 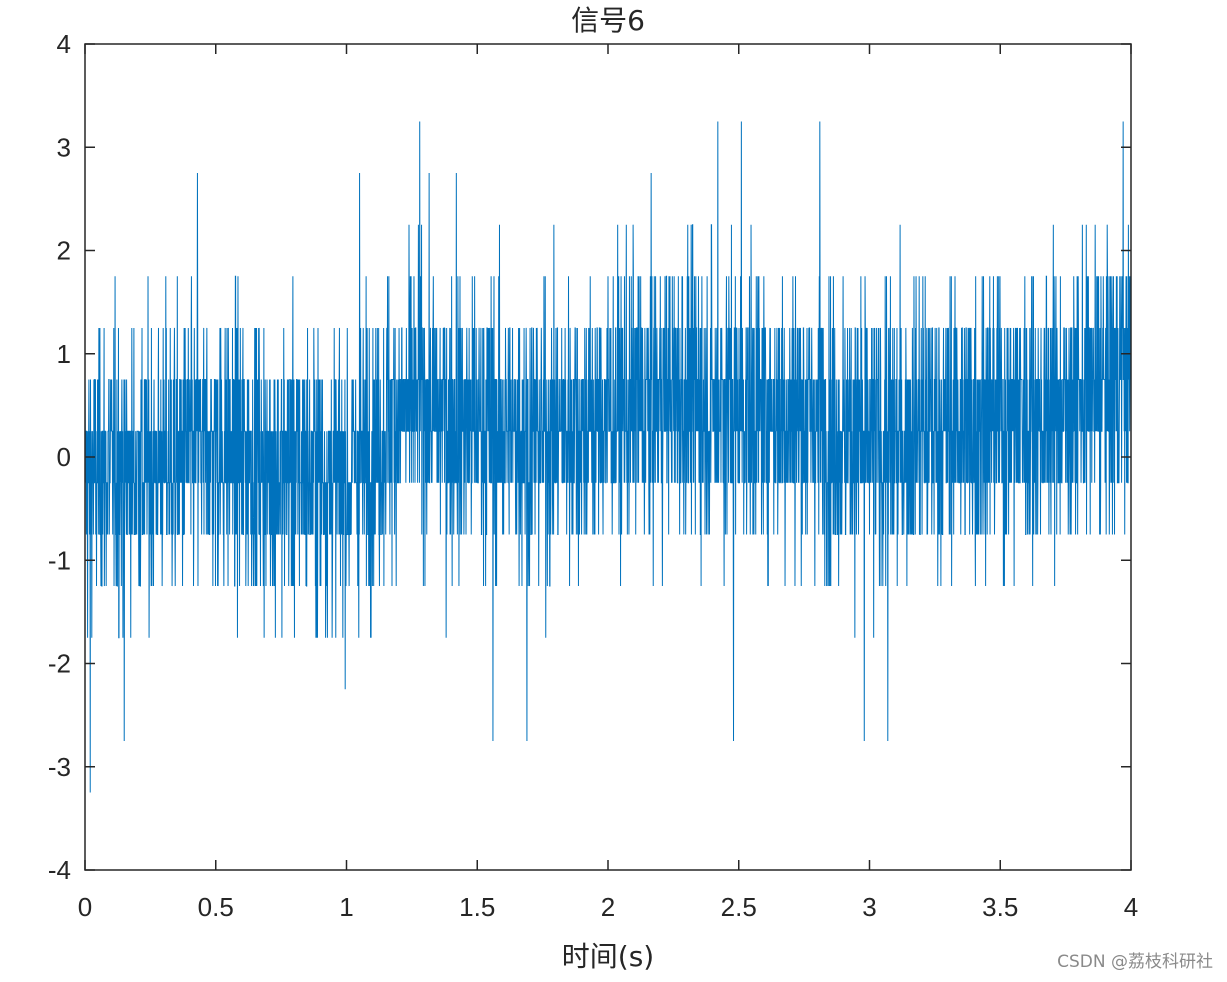 I want to click on y-tick-label: 4, so click(x=64, y=44).